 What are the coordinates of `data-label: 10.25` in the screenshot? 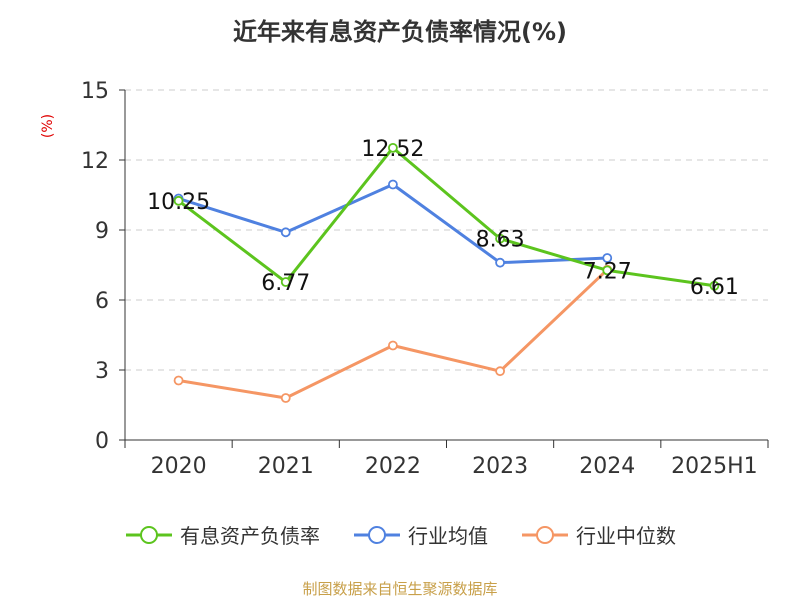 It's located at (178, 202).